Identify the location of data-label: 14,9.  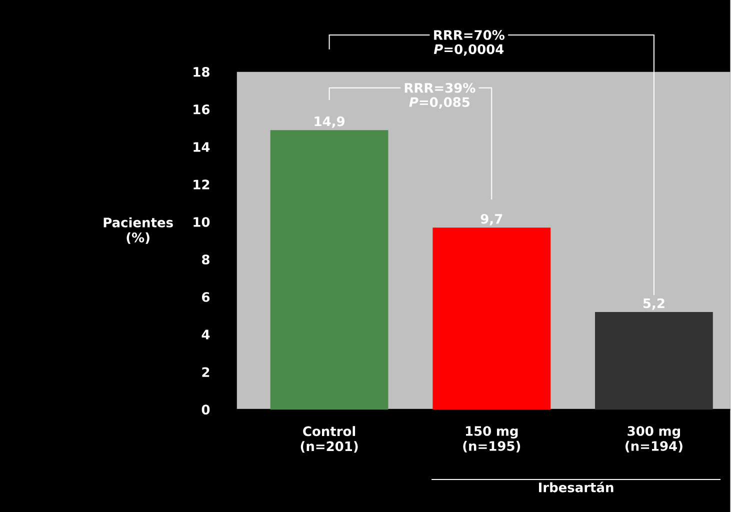
(329, 122).